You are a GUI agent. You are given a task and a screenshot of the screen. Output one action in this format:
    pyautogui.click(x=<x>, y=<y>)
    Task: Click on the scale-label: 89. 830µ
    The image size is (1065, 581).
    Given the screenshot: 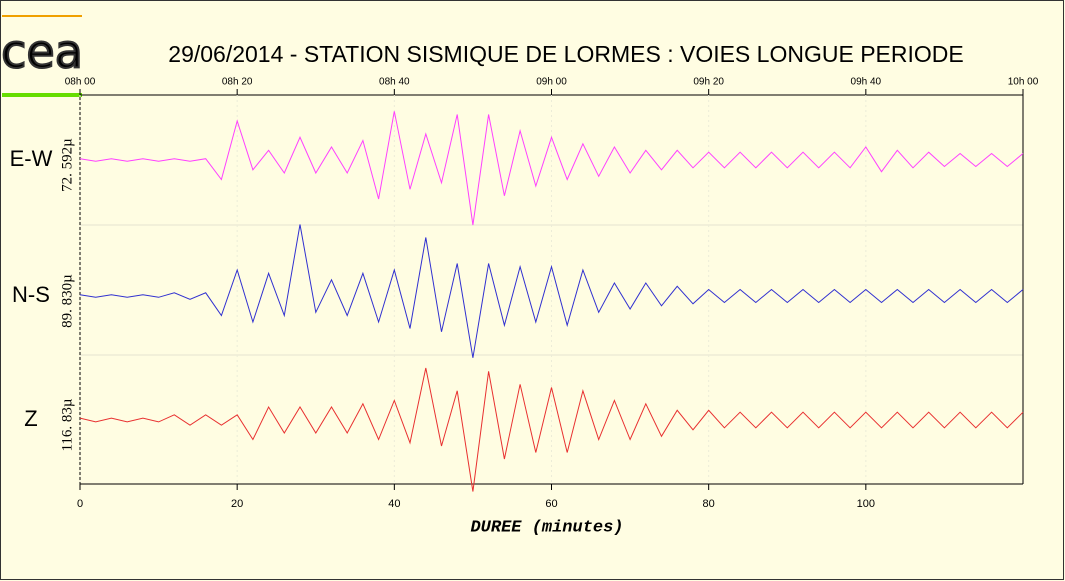 What is the action you would take?
    pyautogui.click(x=67, y=301)
    